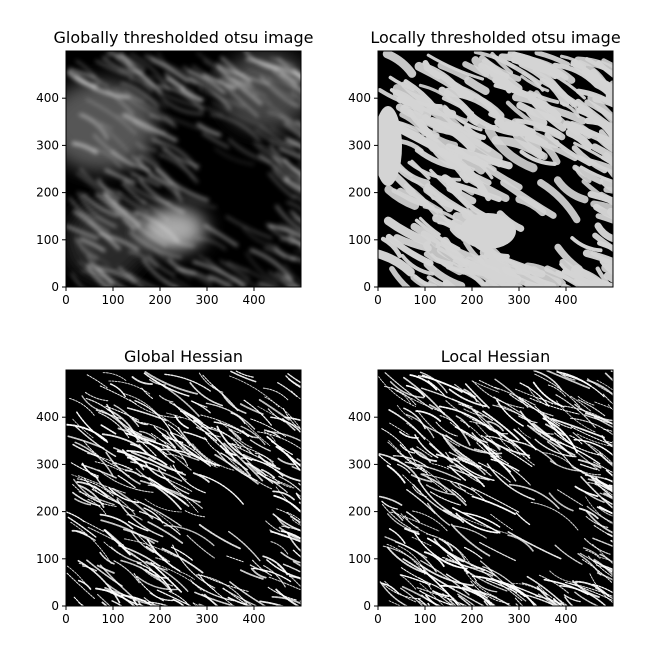 The width and height of the screenshot is (671, 659). What do you see at coordinates (184, 37) in the screenshot?
I see `panel-title: Globally thresholded otsu image` at bounding box center [184, 37].